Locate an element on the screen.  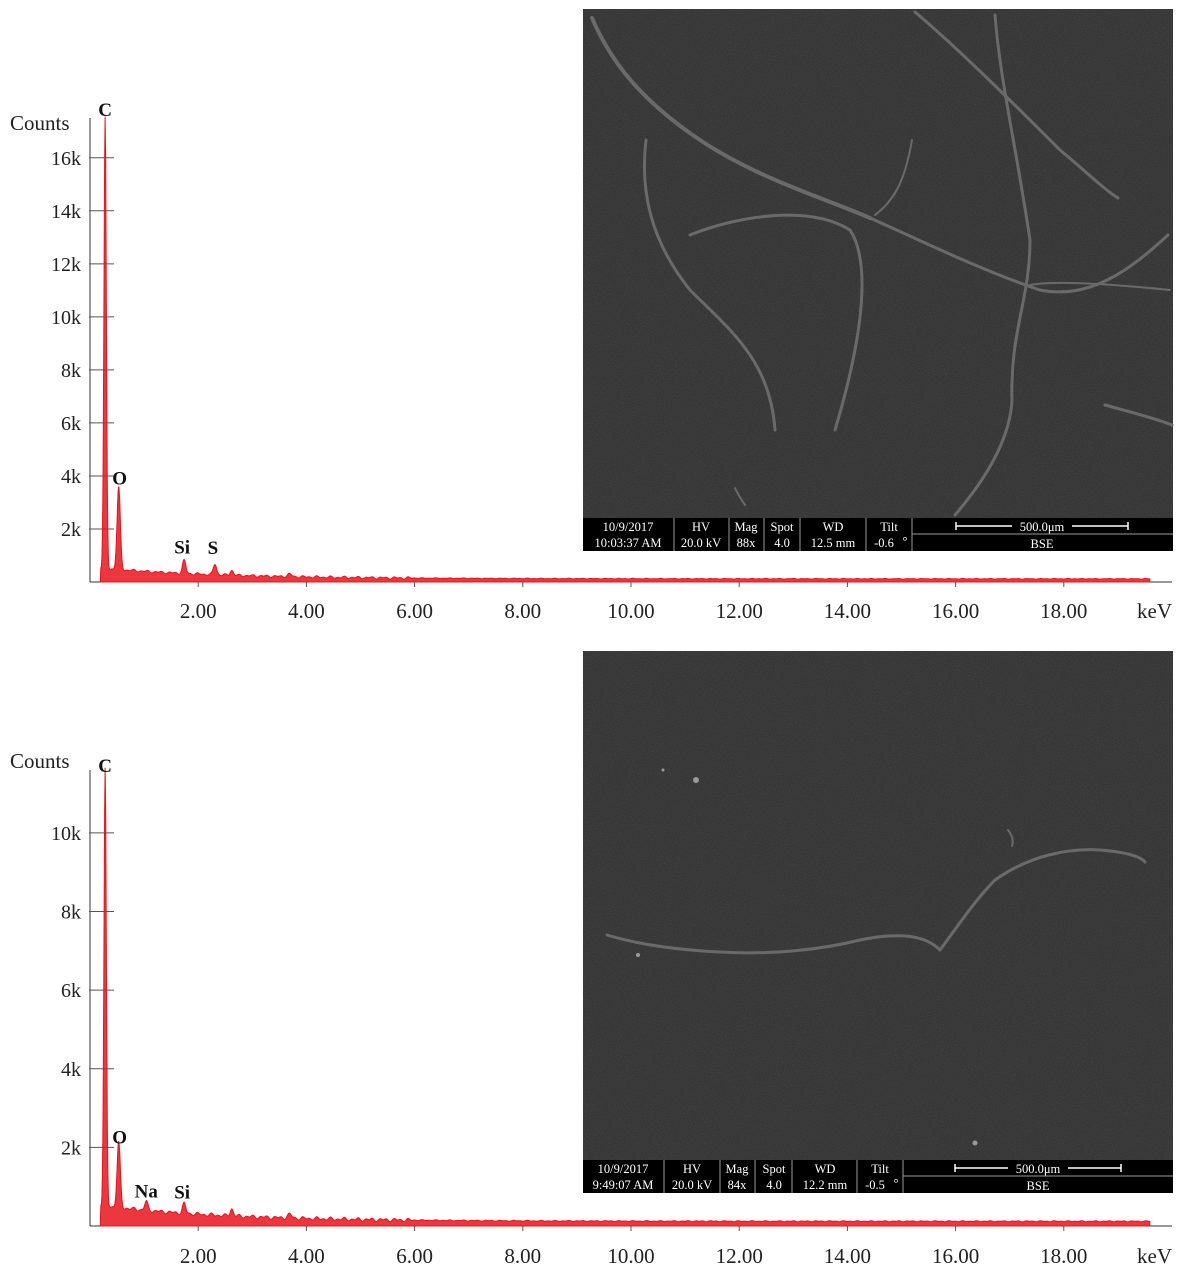
sem-1-tilt: -0.6 is located at coordinates (884, 543).